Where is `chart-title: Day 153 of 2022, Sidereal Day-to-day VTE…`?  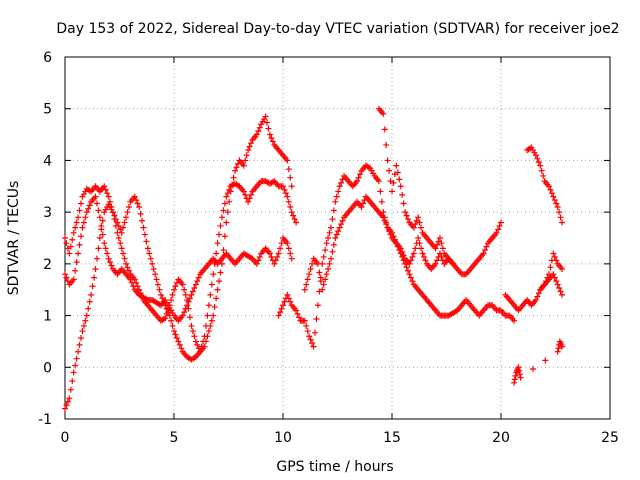 chart-title: Day 153 of 2022, Sidereal Day-to-day VTE… is located at coordinates (337, 29).